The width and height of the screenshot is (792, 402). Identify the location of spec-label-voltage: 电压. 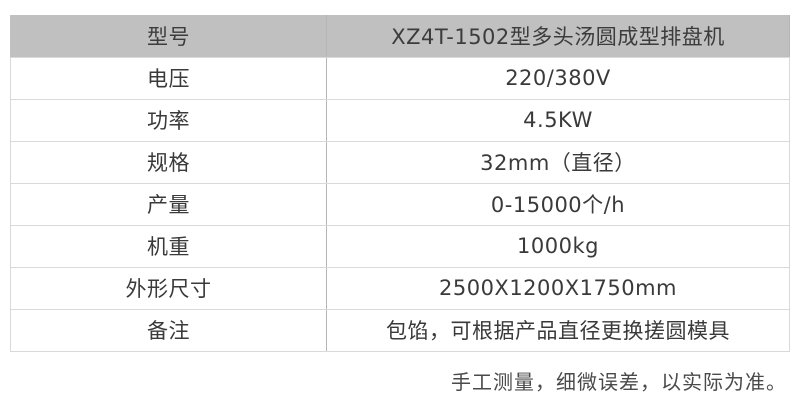
(168, 78).